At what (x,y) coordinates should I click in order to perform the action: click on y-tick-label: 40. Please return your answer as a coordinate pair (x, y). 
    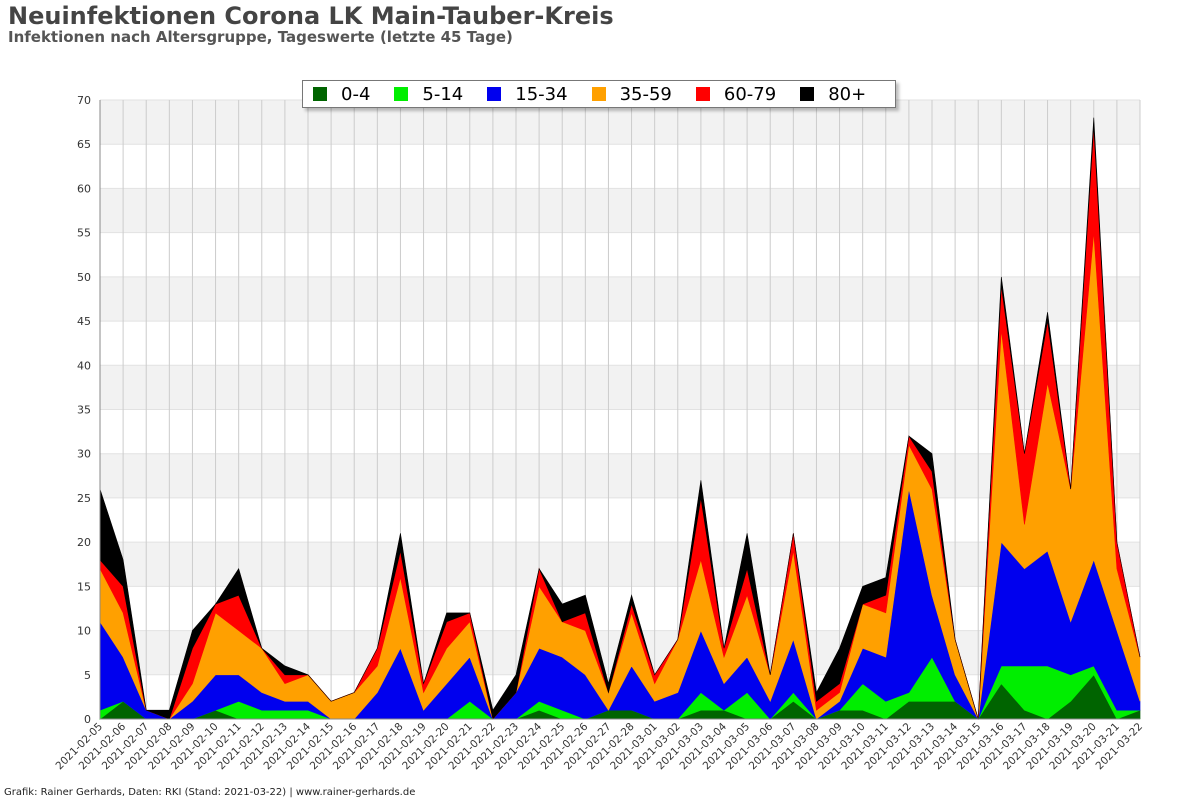
    Looking at the image, I should click on (84, 365).